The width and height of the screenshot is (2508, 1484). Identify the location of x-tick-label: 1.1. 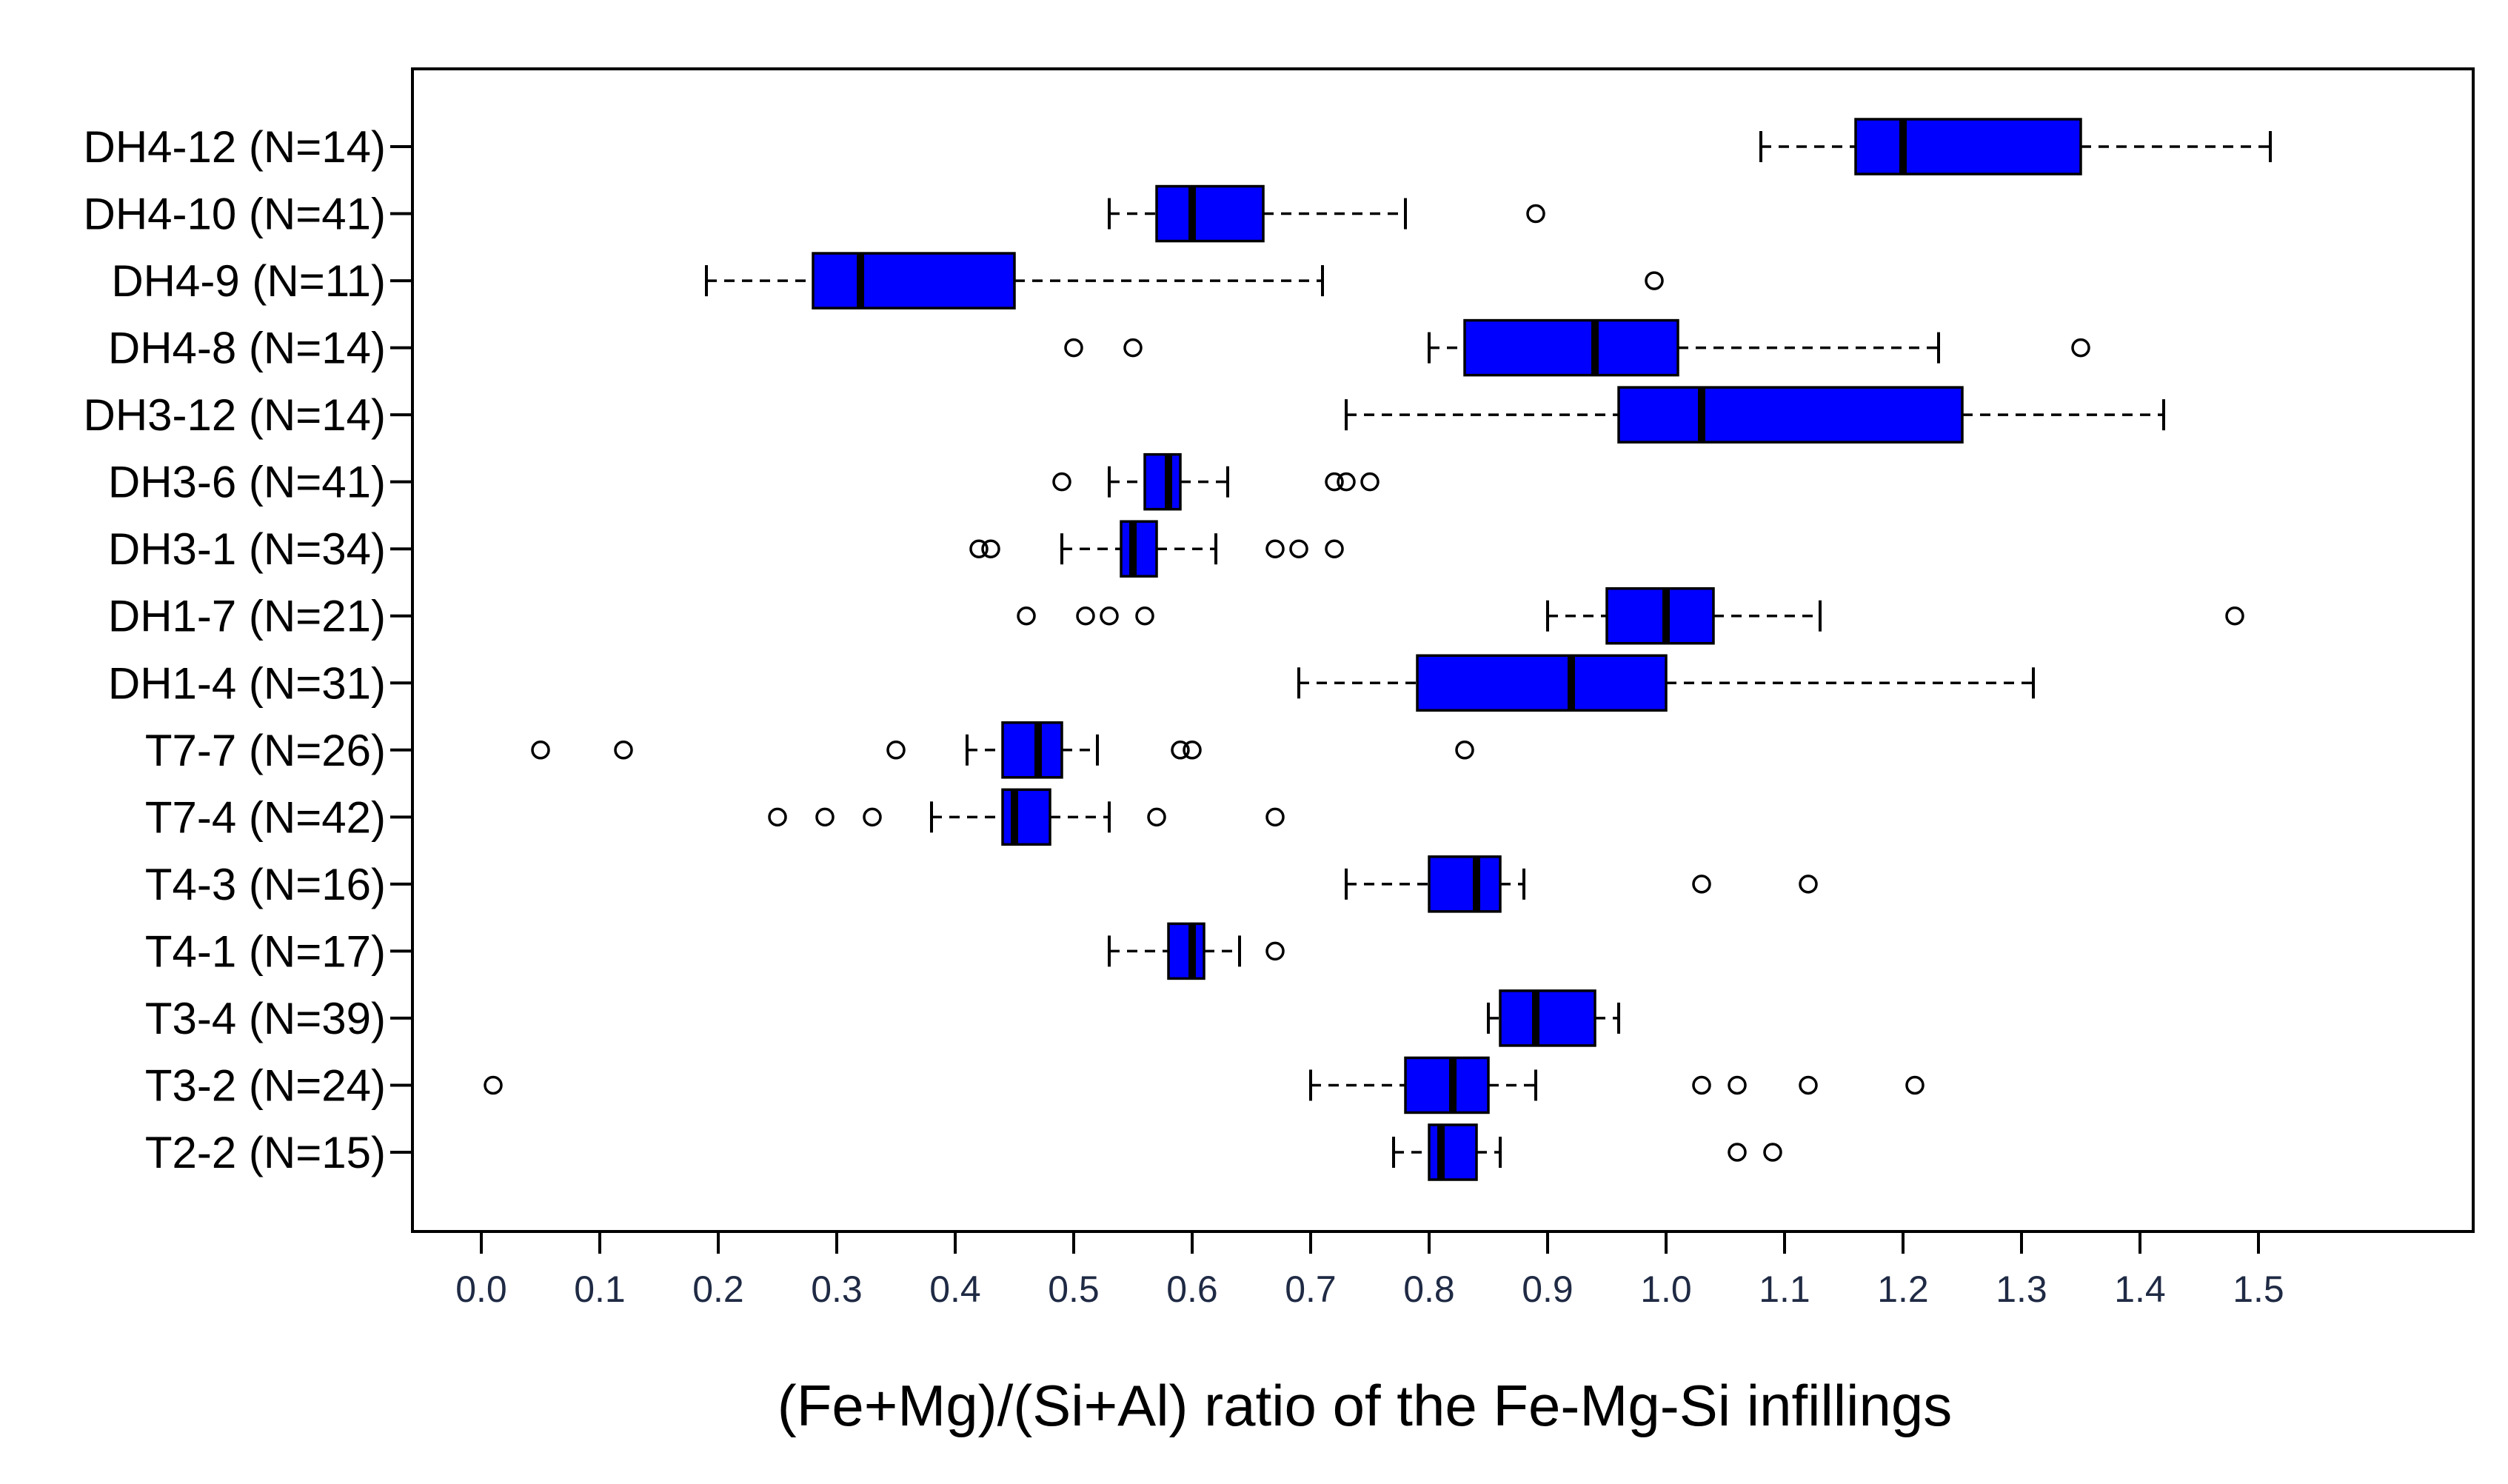
(1784, 1289).